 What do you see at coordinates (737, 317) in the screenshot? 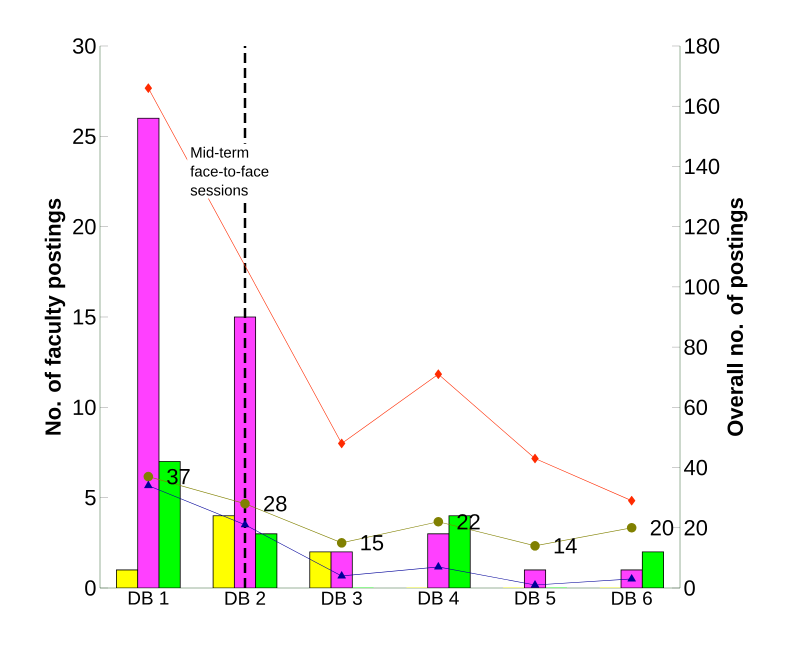
I see `y2-axis-title: Overall no. of postings` at bounding box center [737, 317].